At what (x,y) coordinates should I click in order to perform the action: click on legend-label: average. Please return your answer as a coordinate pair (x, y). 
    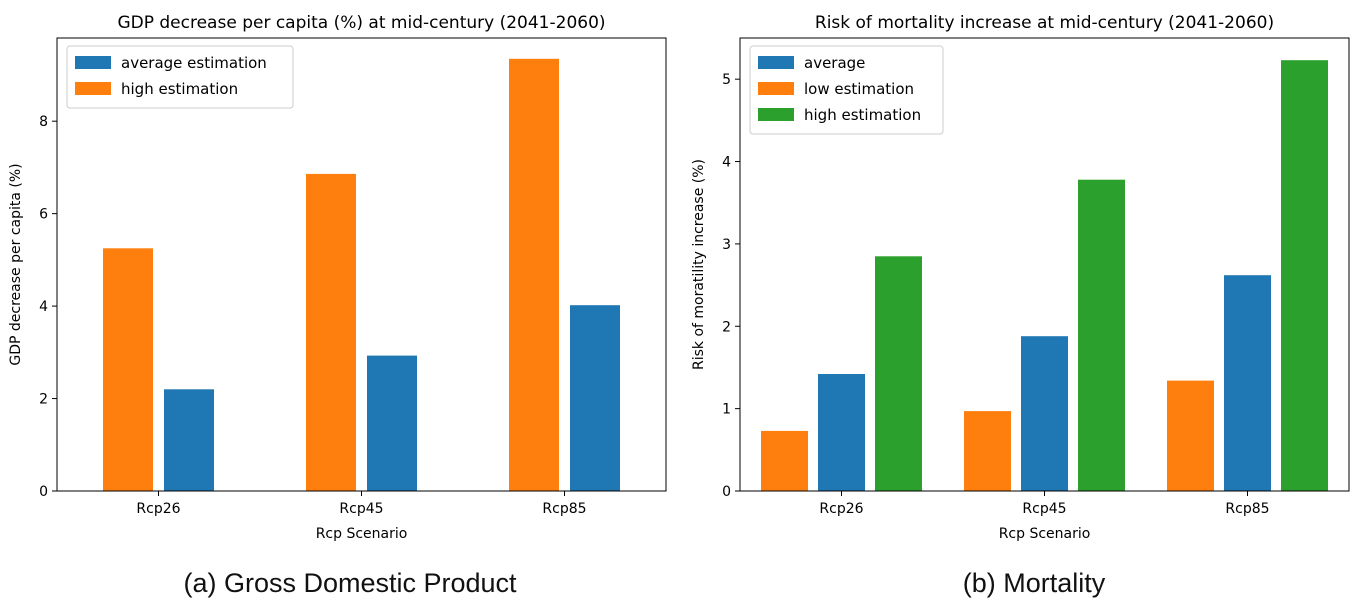
    Looking at the image, I should click on (834, 63).